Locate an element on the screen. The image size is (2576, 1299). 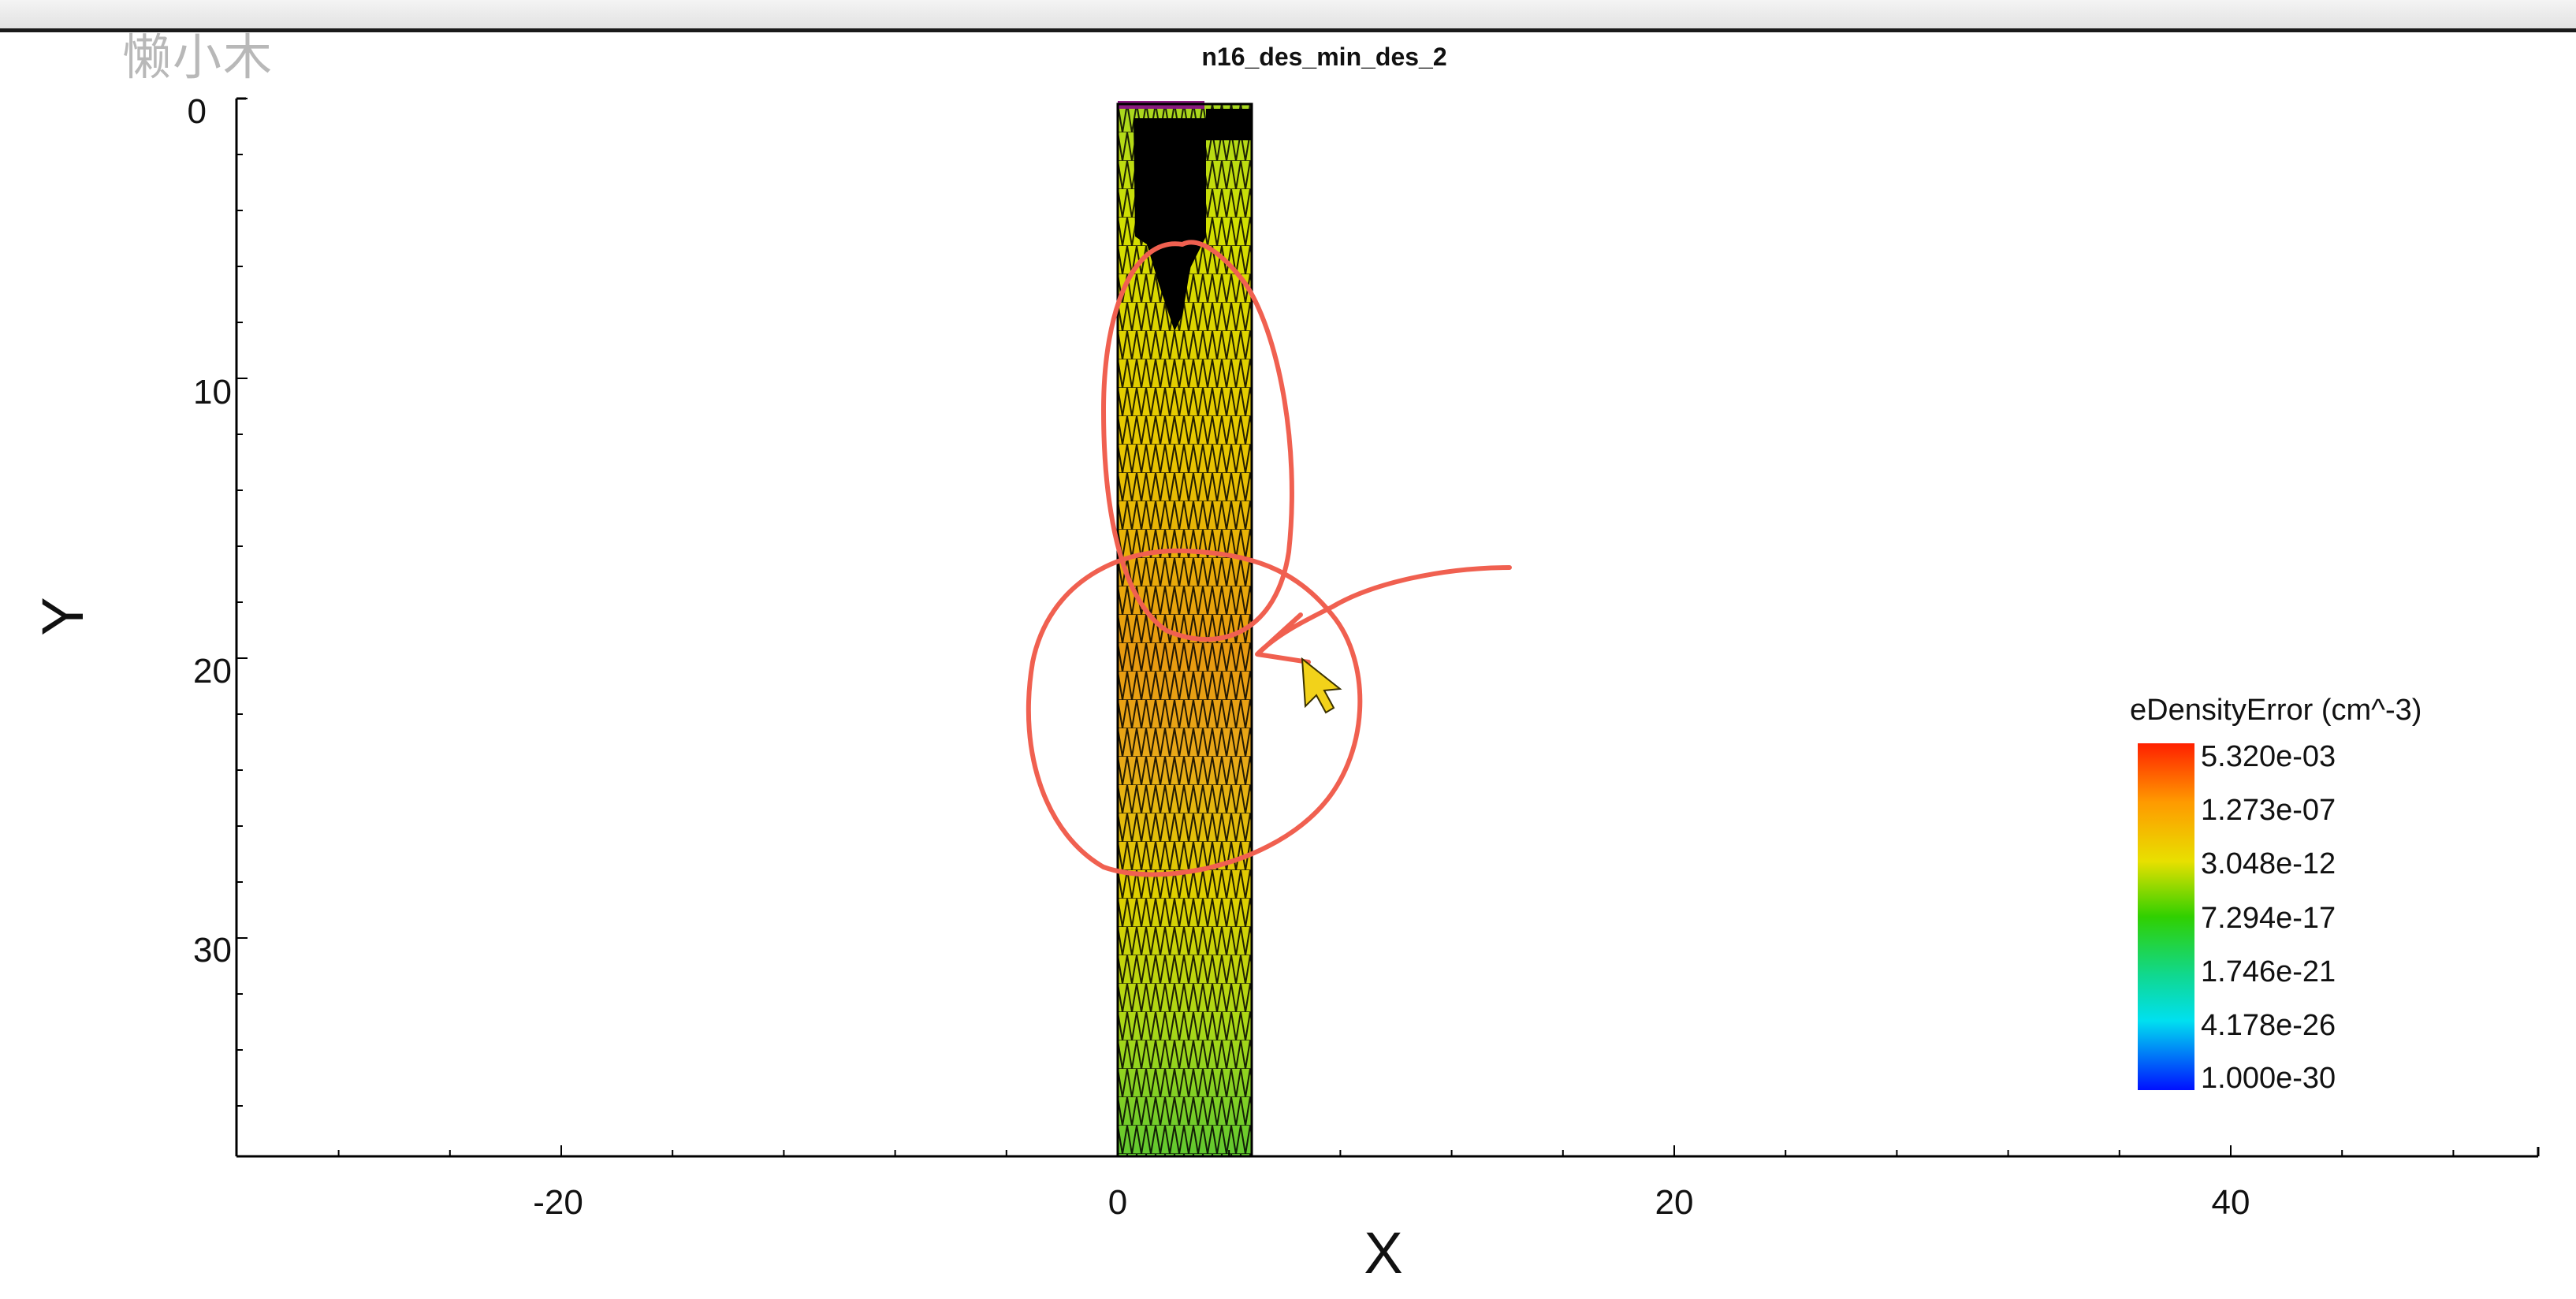
window-top-strip is located at coordinates (1288, 16).